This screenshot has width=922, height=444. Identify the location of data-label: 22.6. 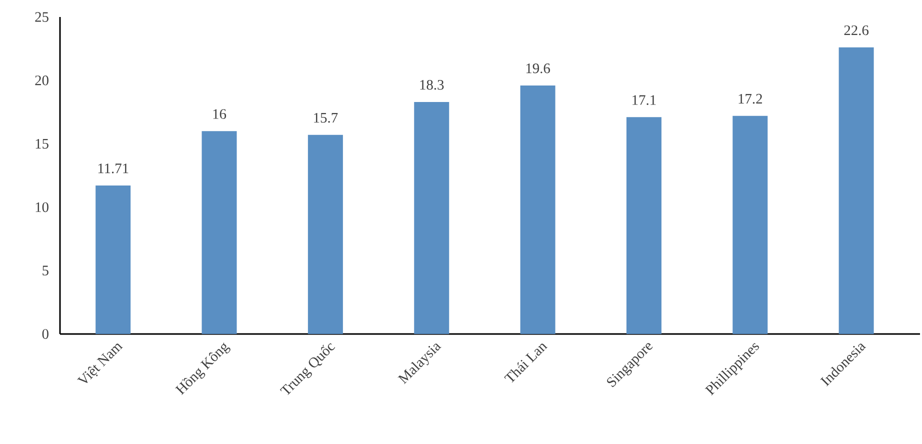
(856, 30).